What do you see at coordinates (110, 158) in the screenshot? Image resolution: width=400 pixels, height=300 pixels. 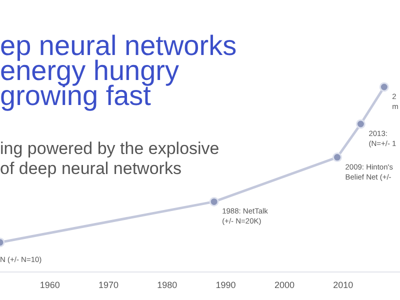 I see `text: ing powered by the explosive of deep neural networks` at bounding box center [110, 158].